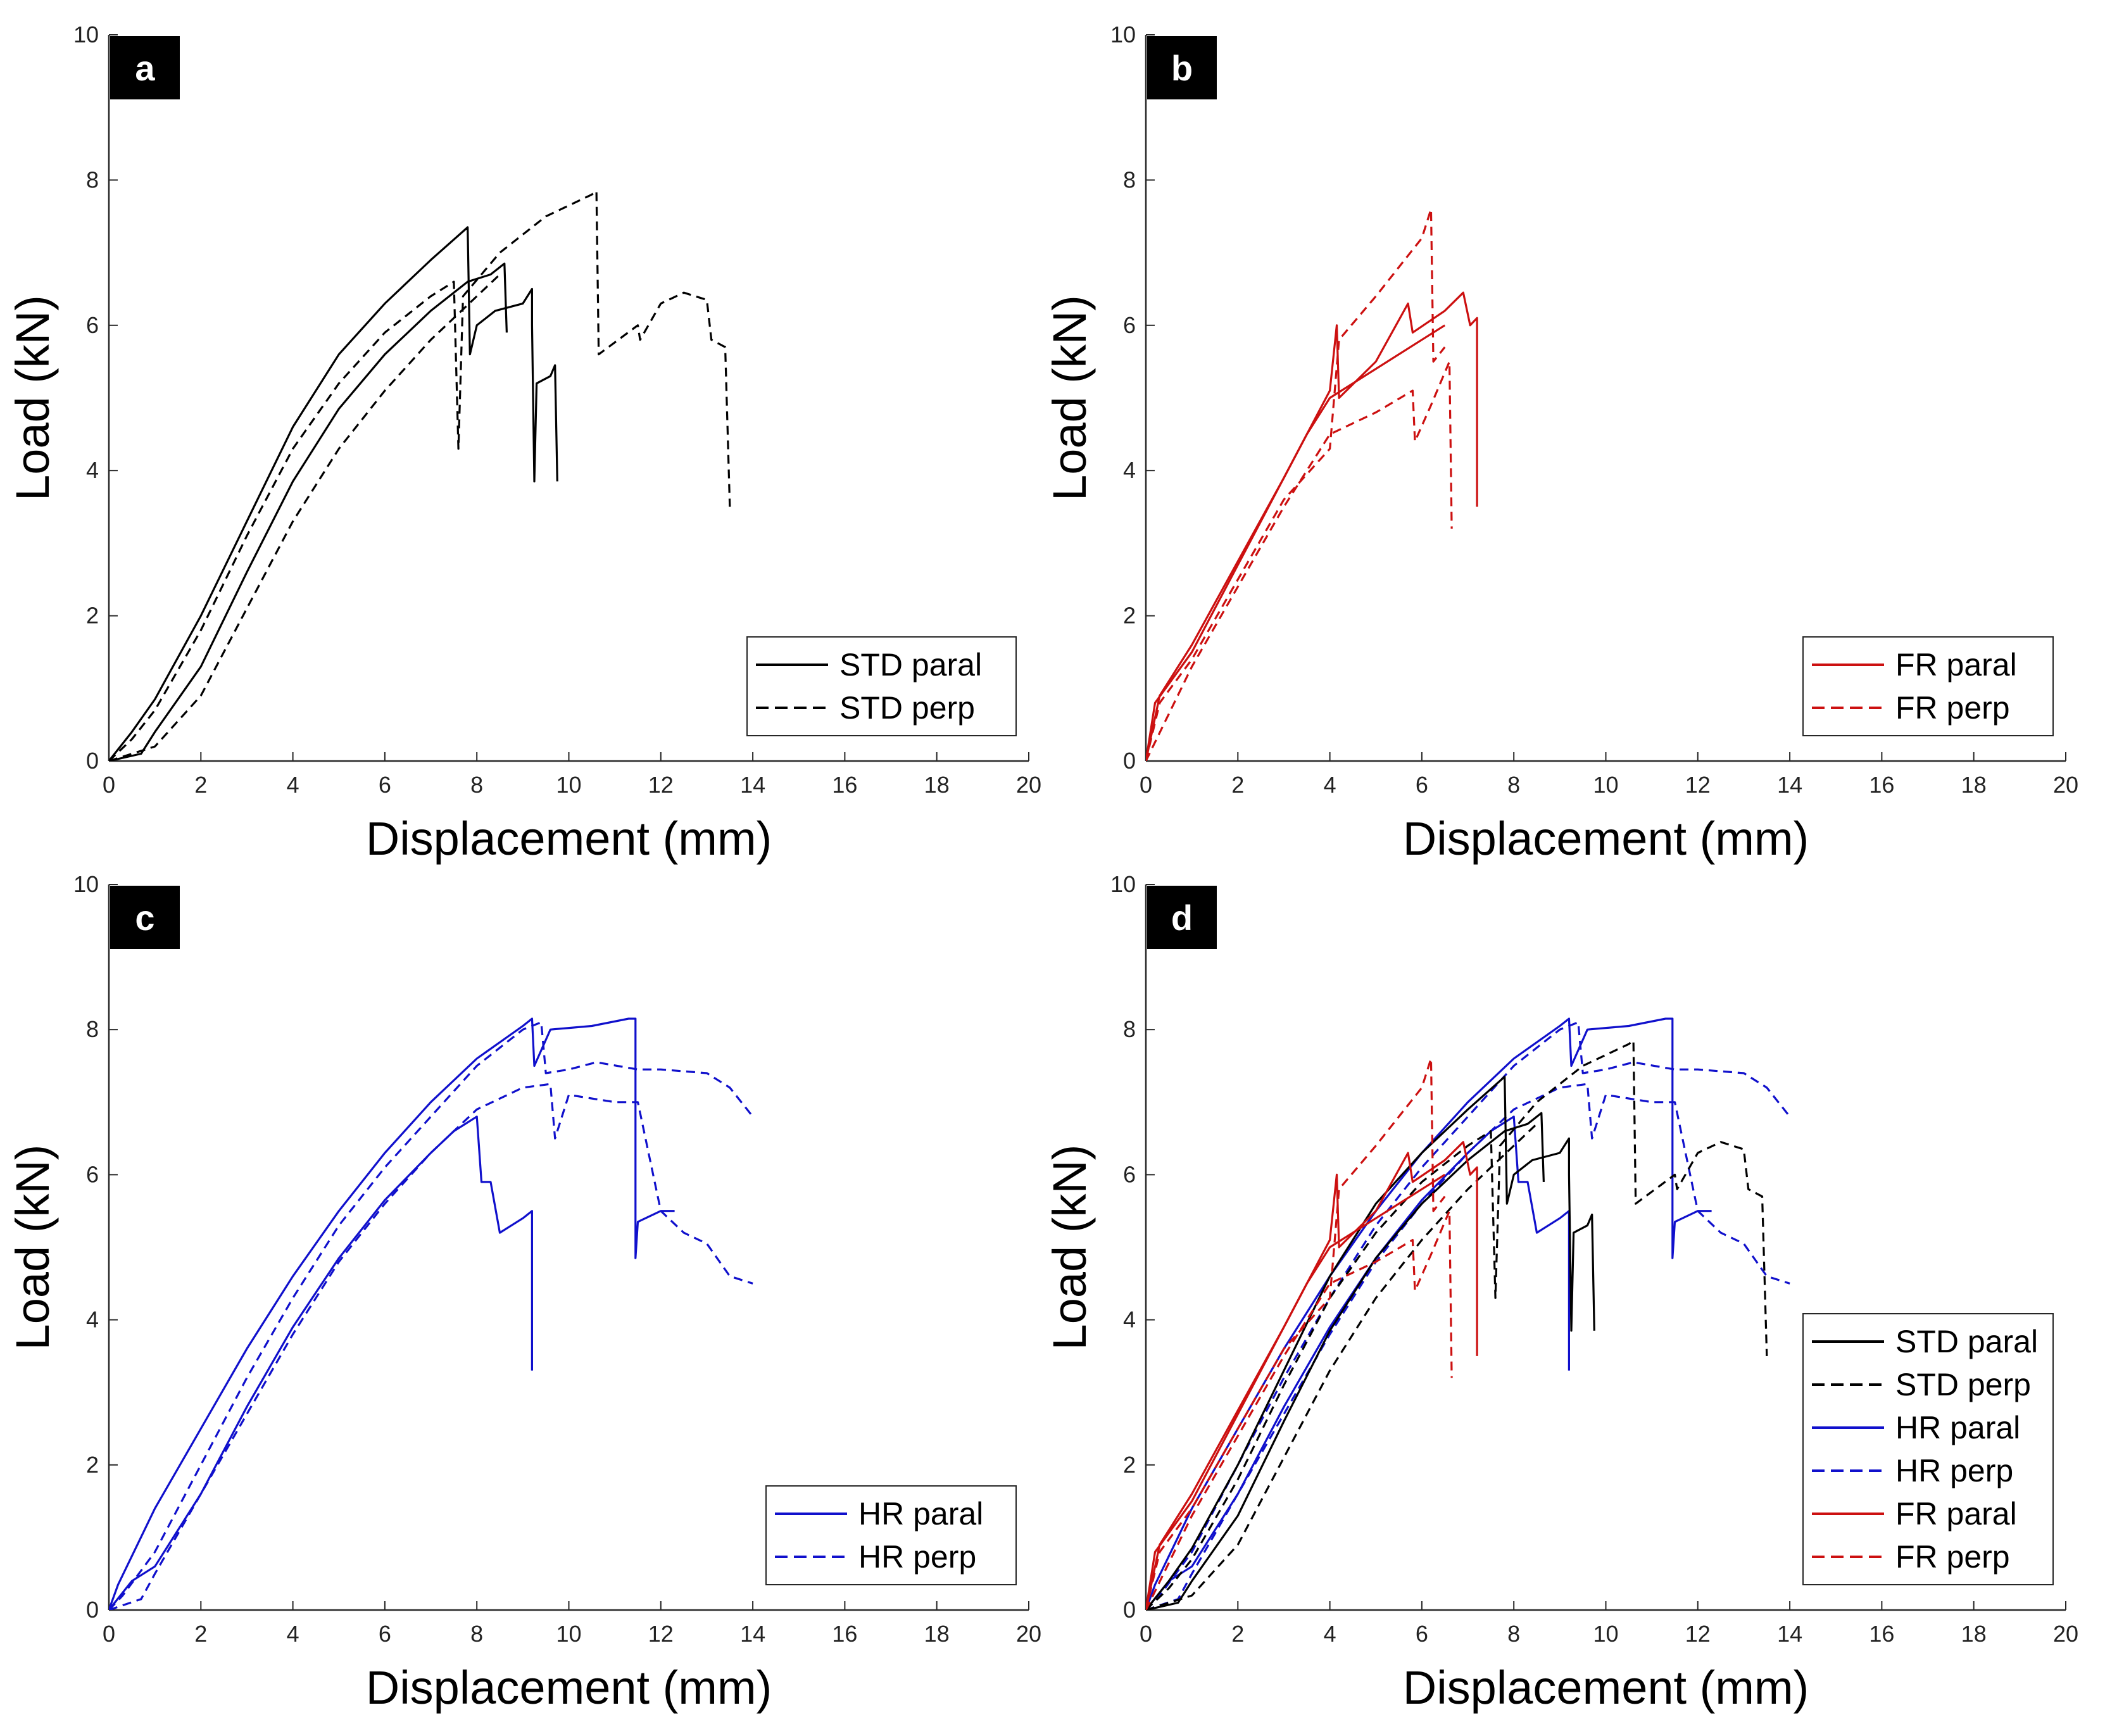  I want to click on panel-letter: d, so click(1182, 918).